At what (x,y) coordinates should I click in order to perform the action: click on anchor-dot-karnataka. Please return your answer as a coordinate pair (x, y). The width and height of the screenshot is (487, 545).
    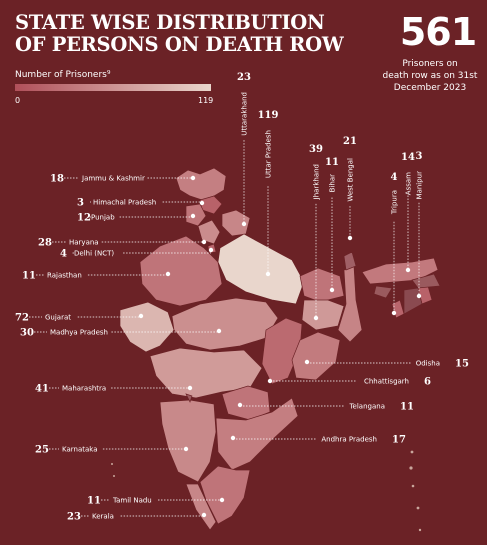
    Looking at the image, I should click on (186, 449).